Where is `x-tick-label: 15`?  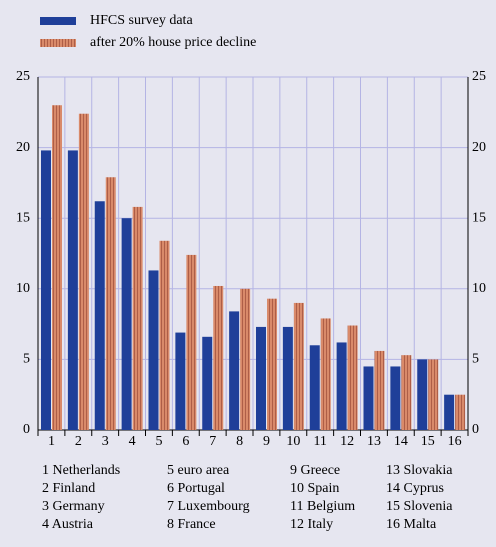 x-tick-label: 15 is located at coordinates (428, 441).